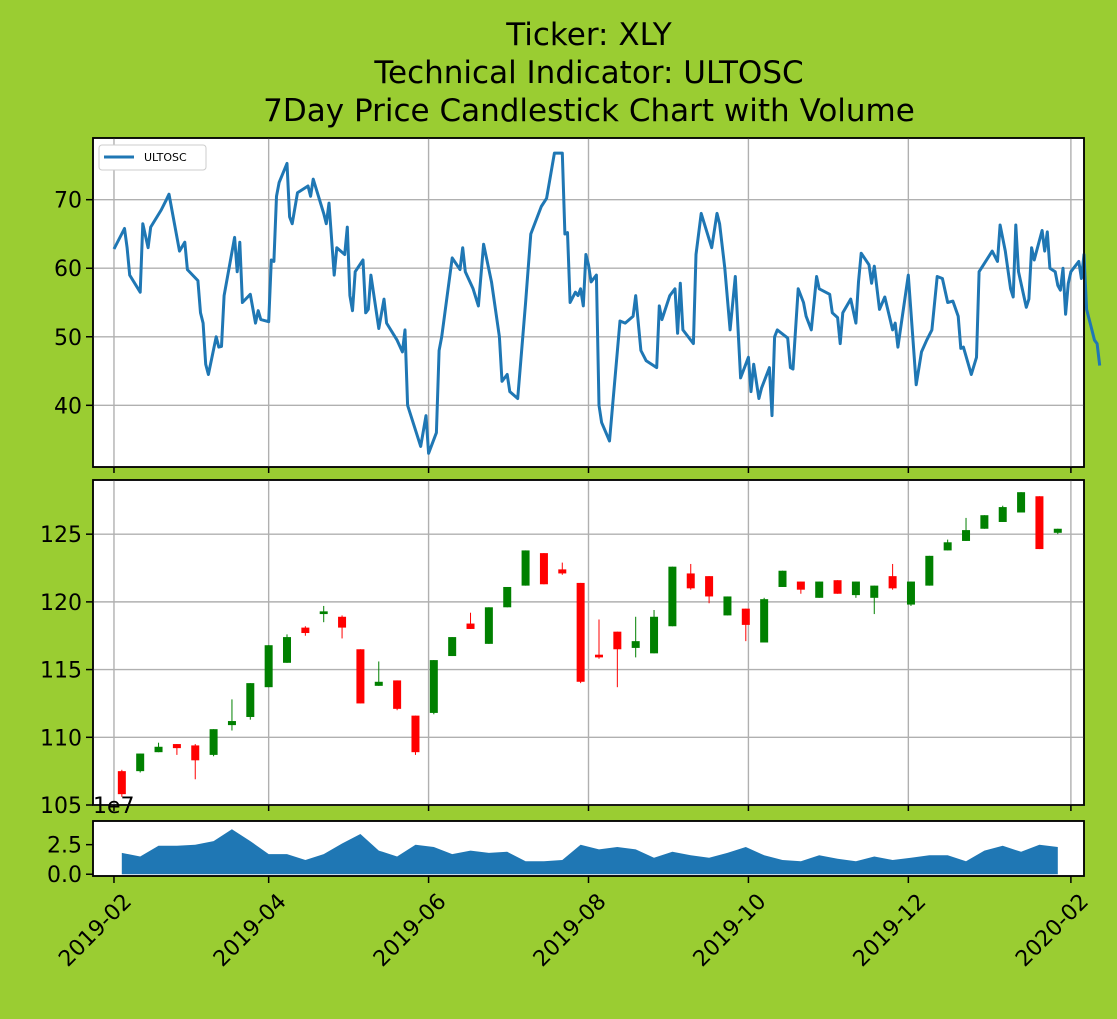 The width and height of the screenshot is (1117, 1019). What do you see at coordinates (61, 738) in the screenshot?
I see `price-ytick-label: 110` at bounding box center [61, 738].